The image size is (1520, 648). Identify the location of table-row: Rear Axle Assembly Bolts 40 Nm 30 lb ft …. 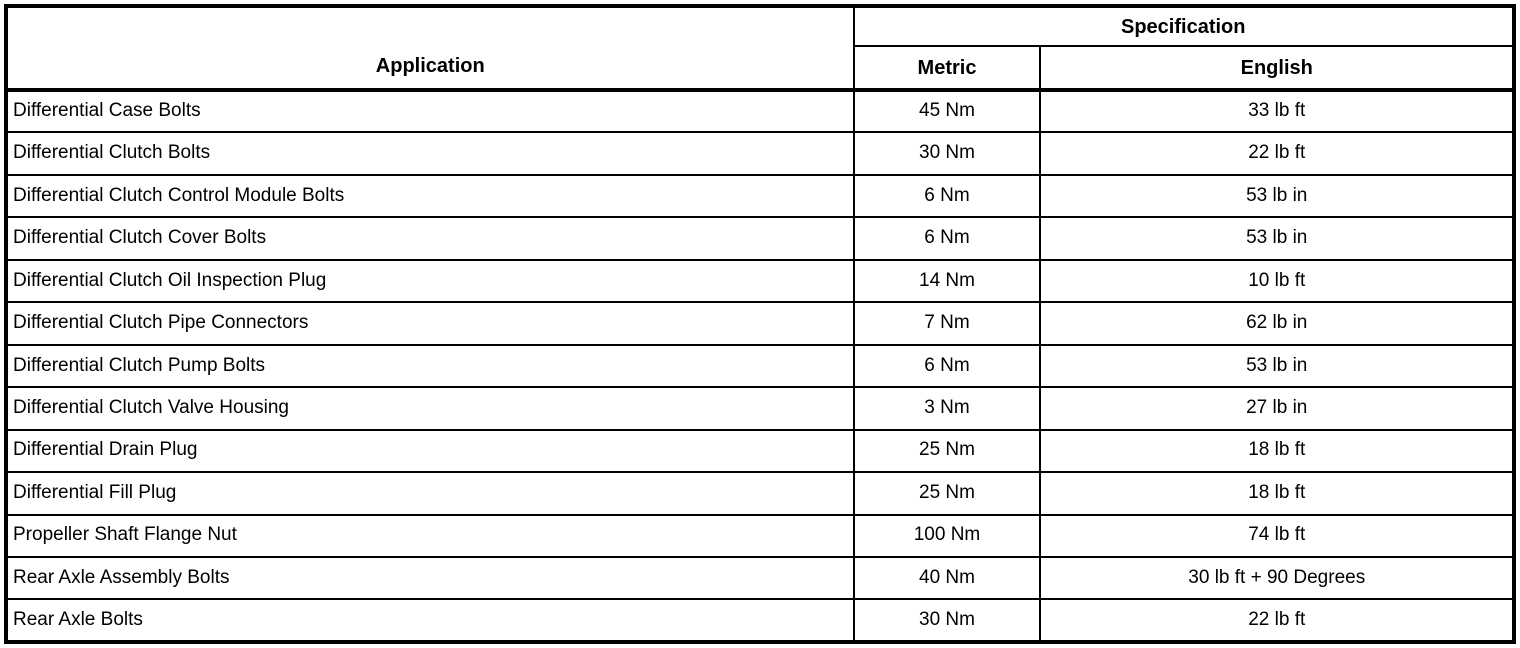
(760, 578).